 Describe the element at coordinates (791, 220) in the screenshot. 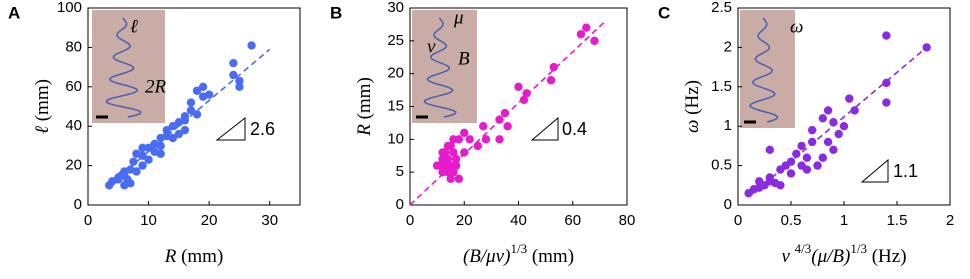

I see `x-tick-label: 0.5` at that location.